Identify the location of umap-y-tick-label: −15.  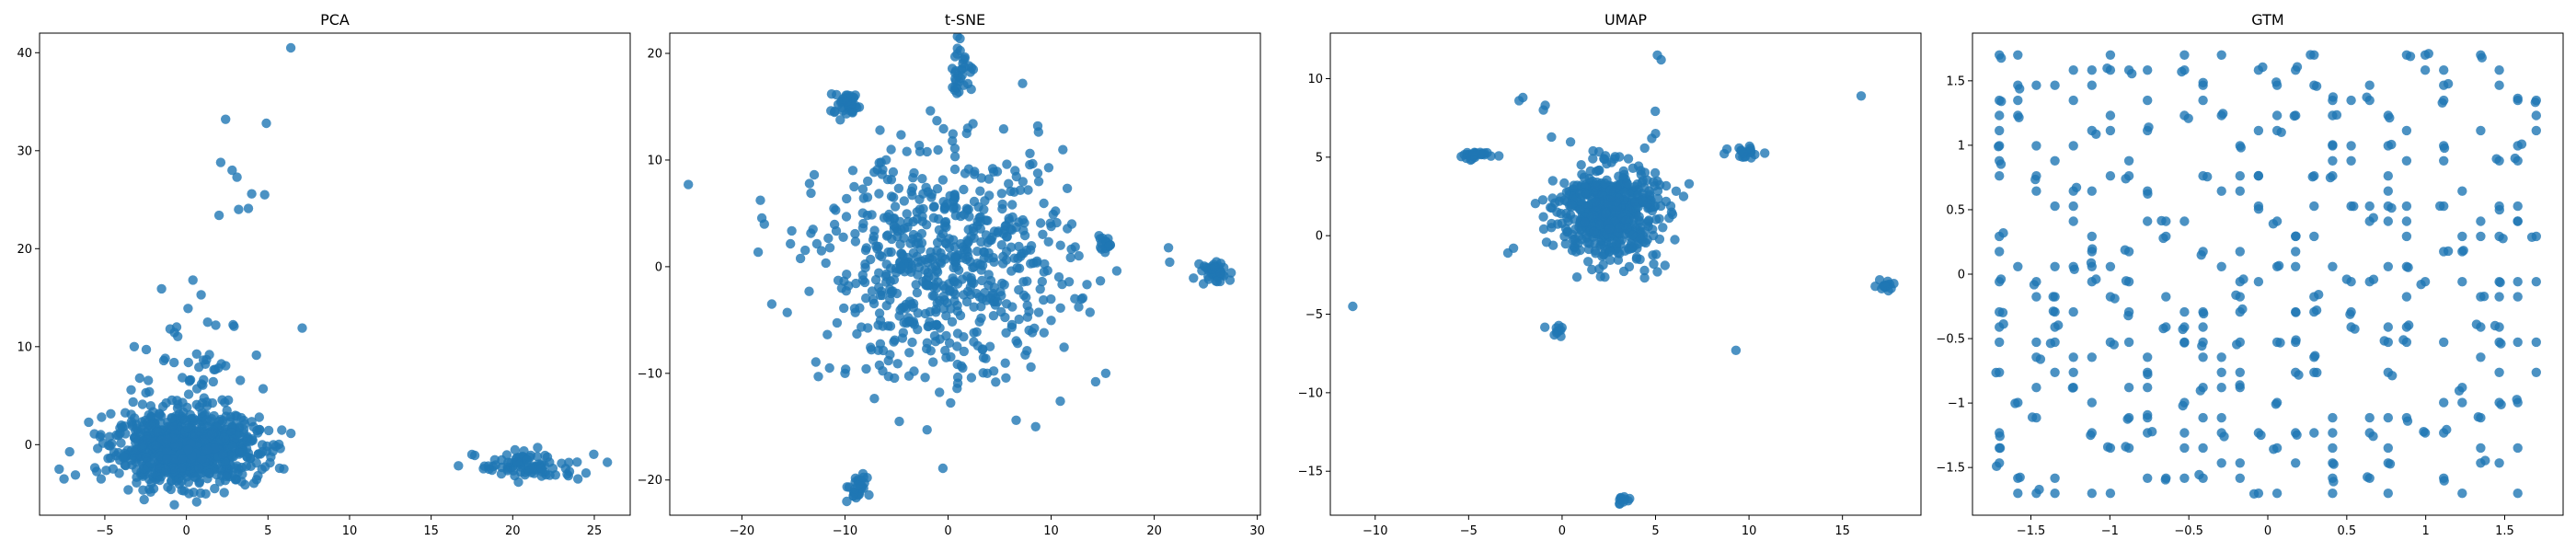
(1310, 472).